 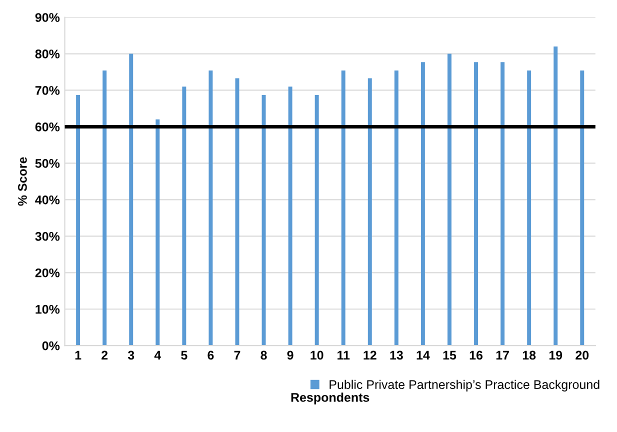 I want to click on x-tick-label: 17, so click(x=502, y=355).